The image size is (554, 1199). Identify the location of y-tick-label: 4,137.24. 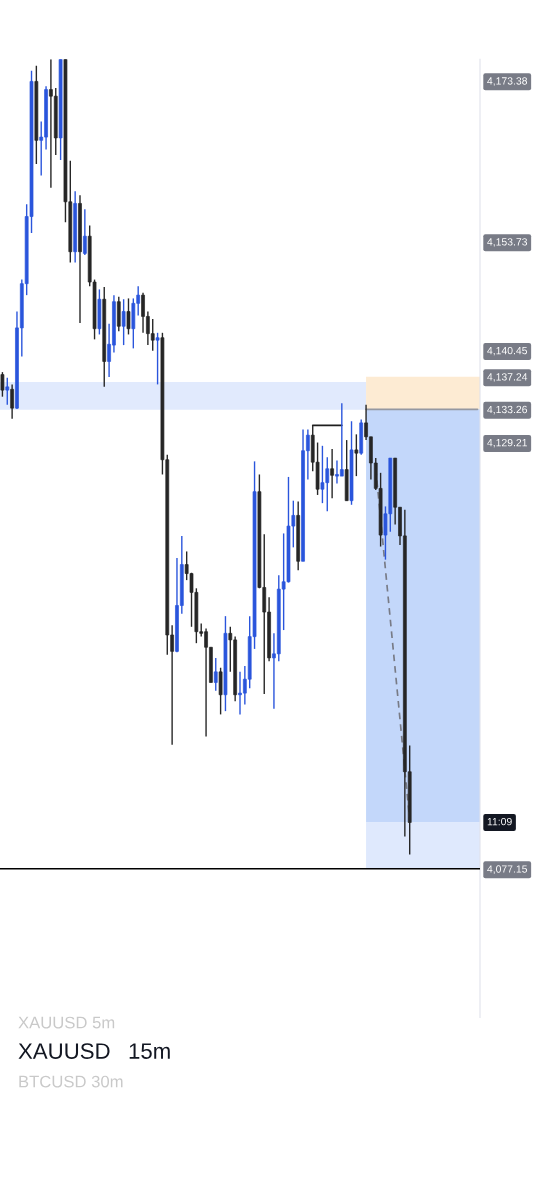
(507, 377).